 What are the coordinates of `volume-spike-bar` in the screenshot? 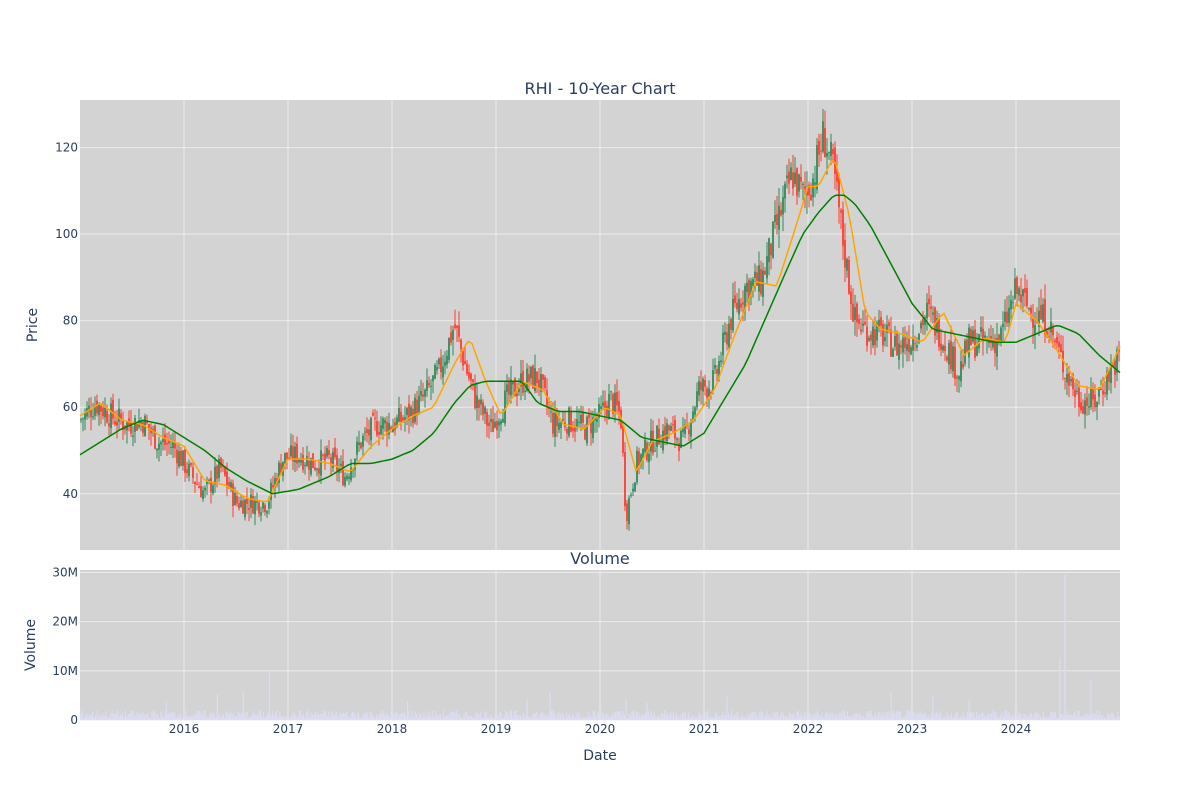 It's located at (408, 710).